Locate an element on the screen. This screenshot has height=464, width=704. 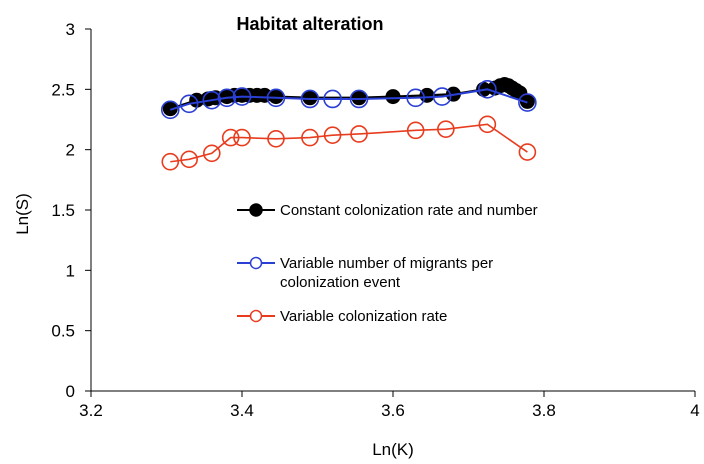
legend-label-line: Variable number of migrants per is located at coordinates (386, 263).